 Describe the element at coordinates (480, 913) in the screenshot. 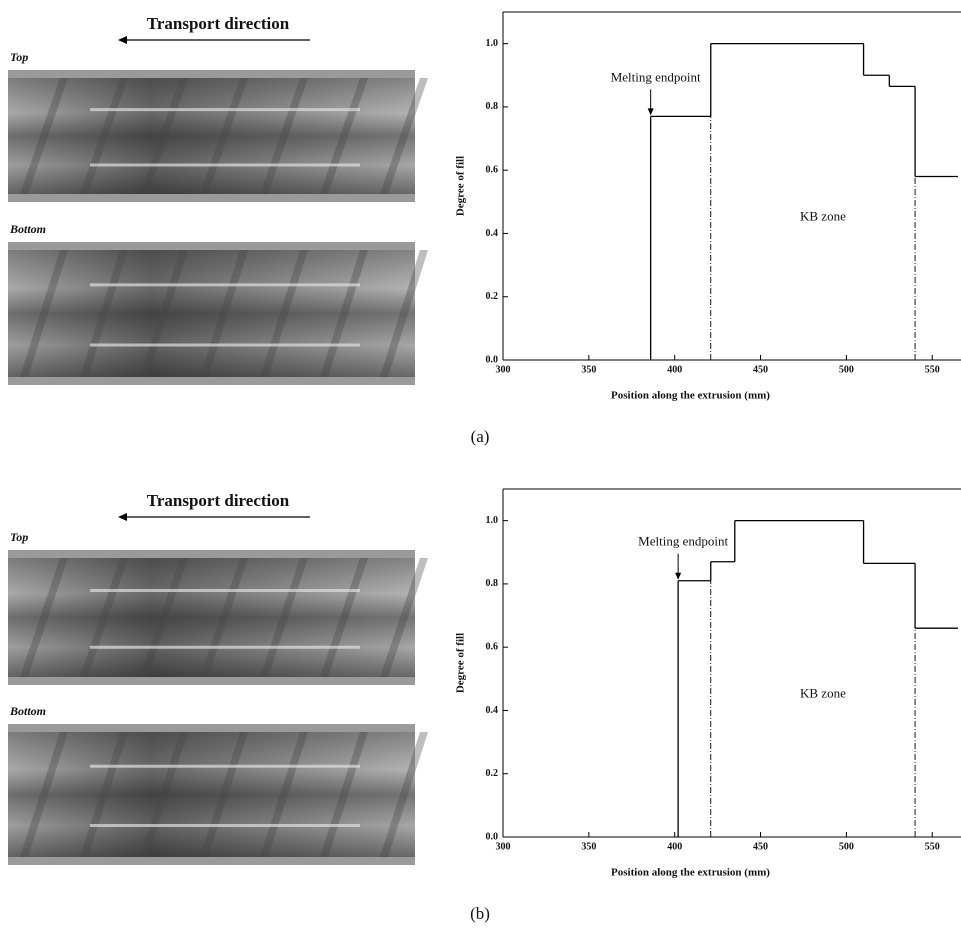

I see `caption: (b)` at that location.